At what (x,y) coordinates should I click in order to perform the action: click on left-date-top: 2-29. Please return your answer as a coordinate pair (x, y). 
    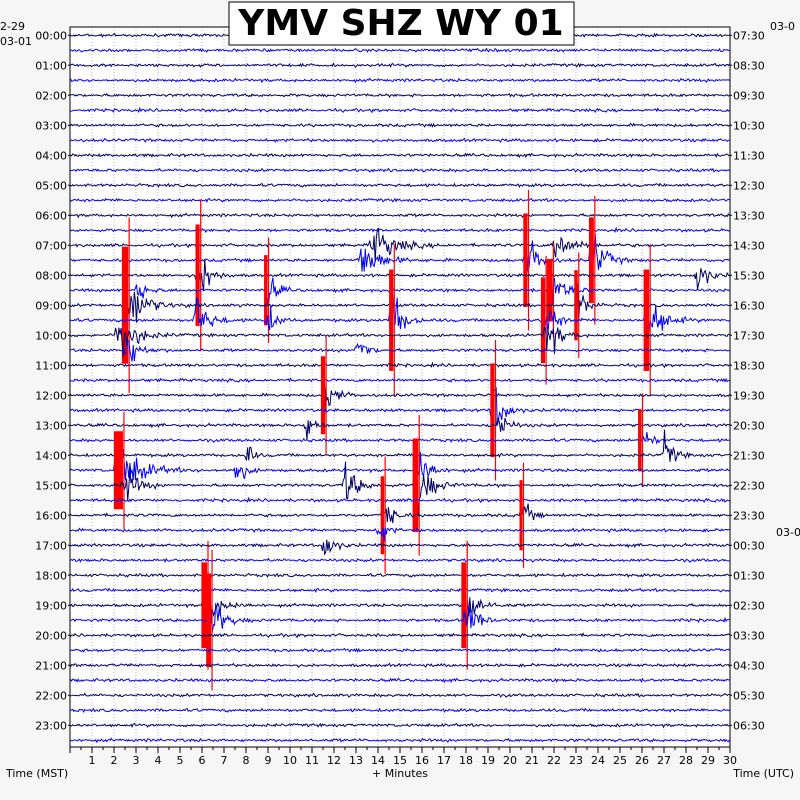
    Looking at the image, I should click on (12, 26).